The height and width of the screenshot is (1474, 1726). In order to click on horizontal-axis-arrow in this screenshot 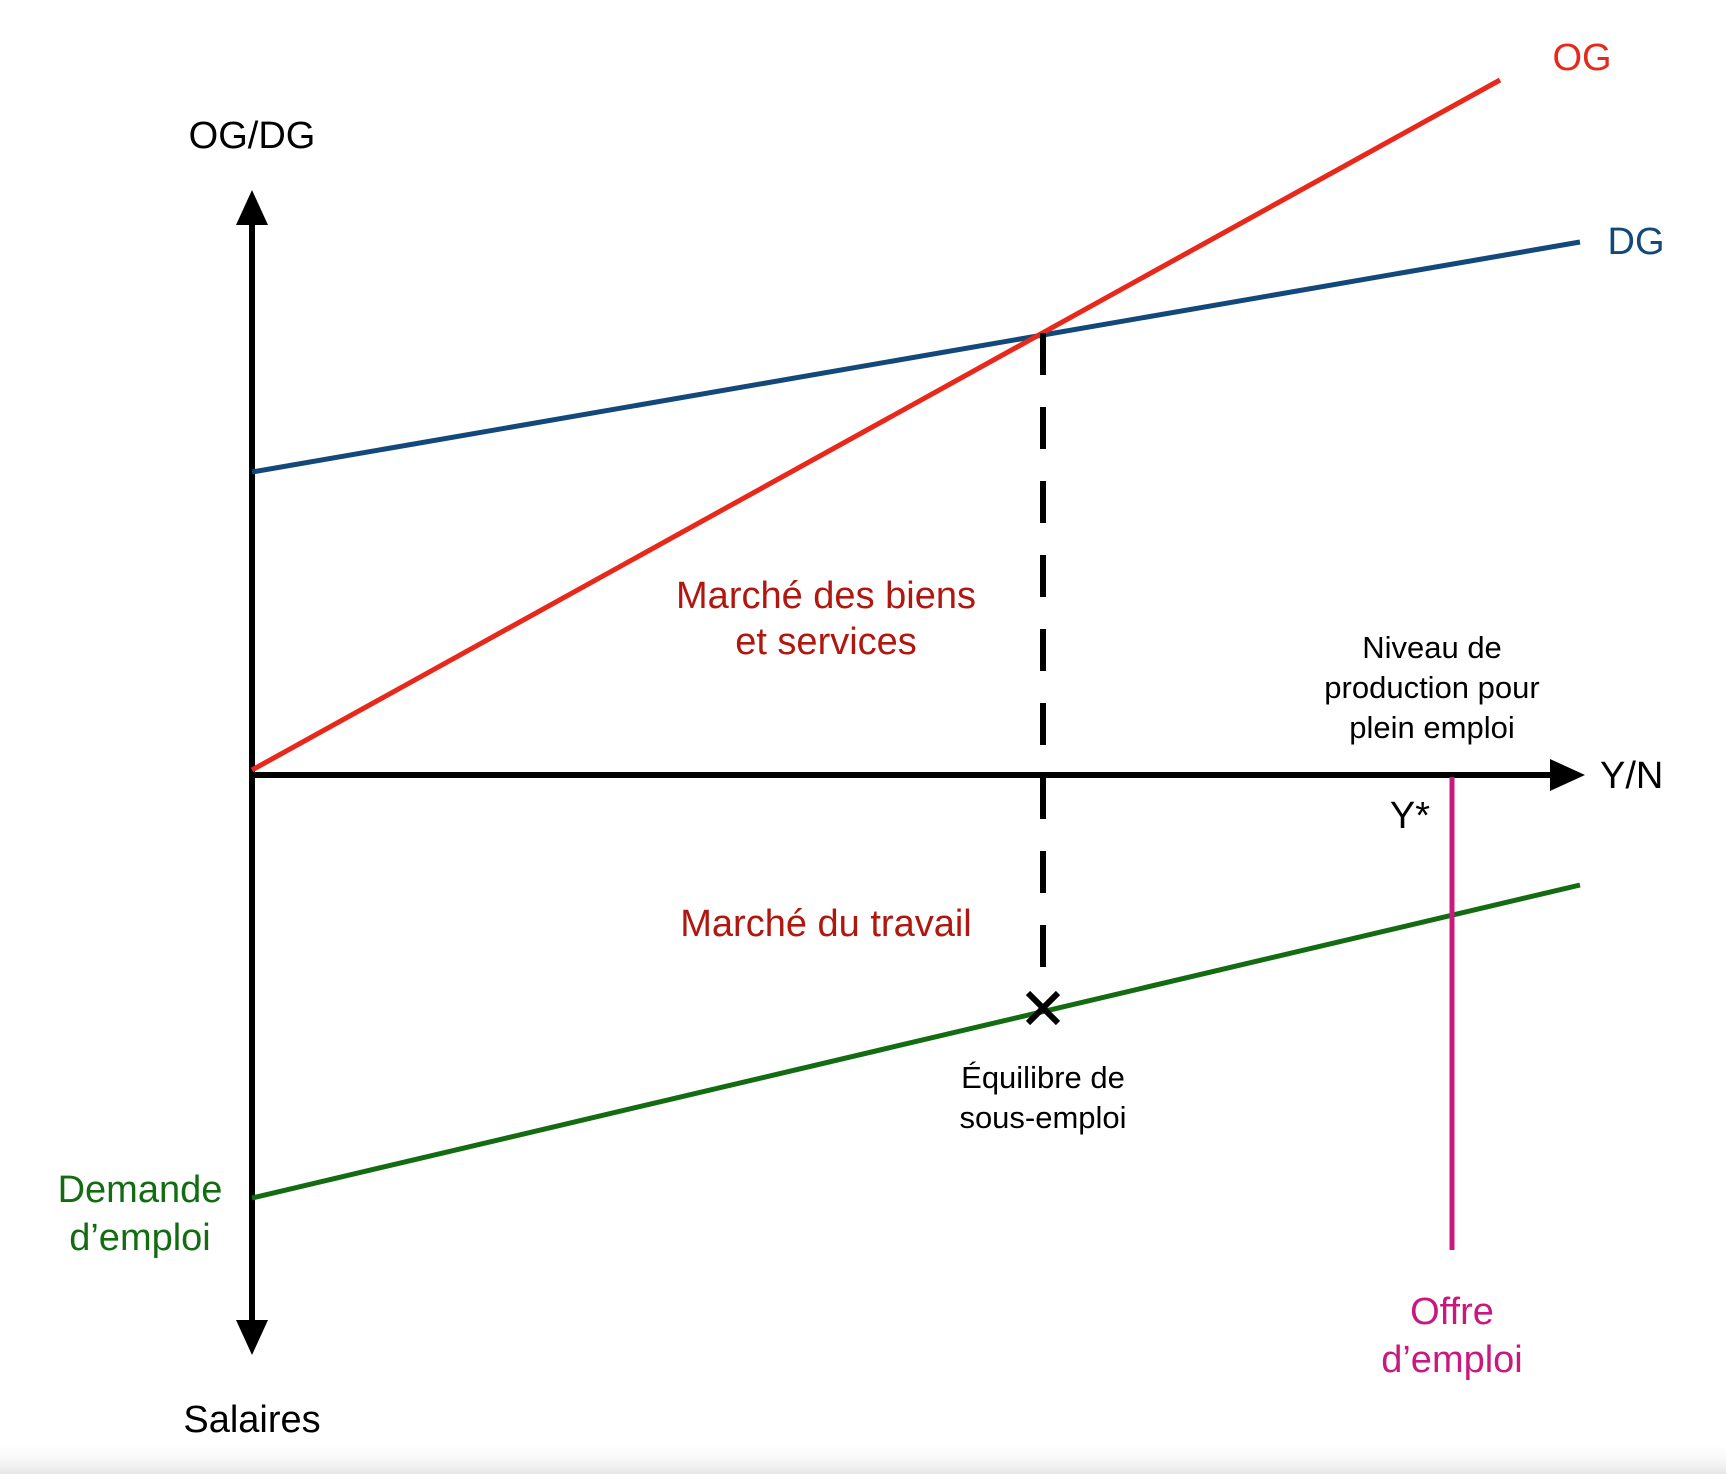, I will do `click(1567, 775)`.